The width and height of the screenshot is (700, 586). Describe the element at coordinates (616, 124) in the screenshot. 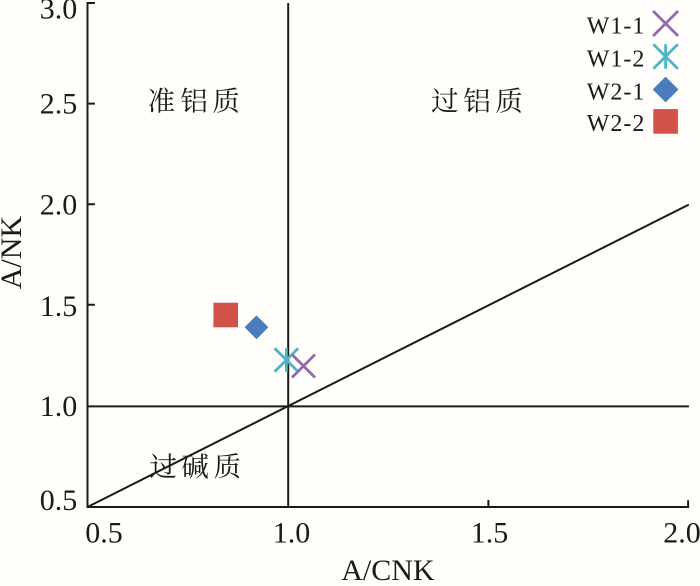

I see `svg-text: W2-2` at that location.